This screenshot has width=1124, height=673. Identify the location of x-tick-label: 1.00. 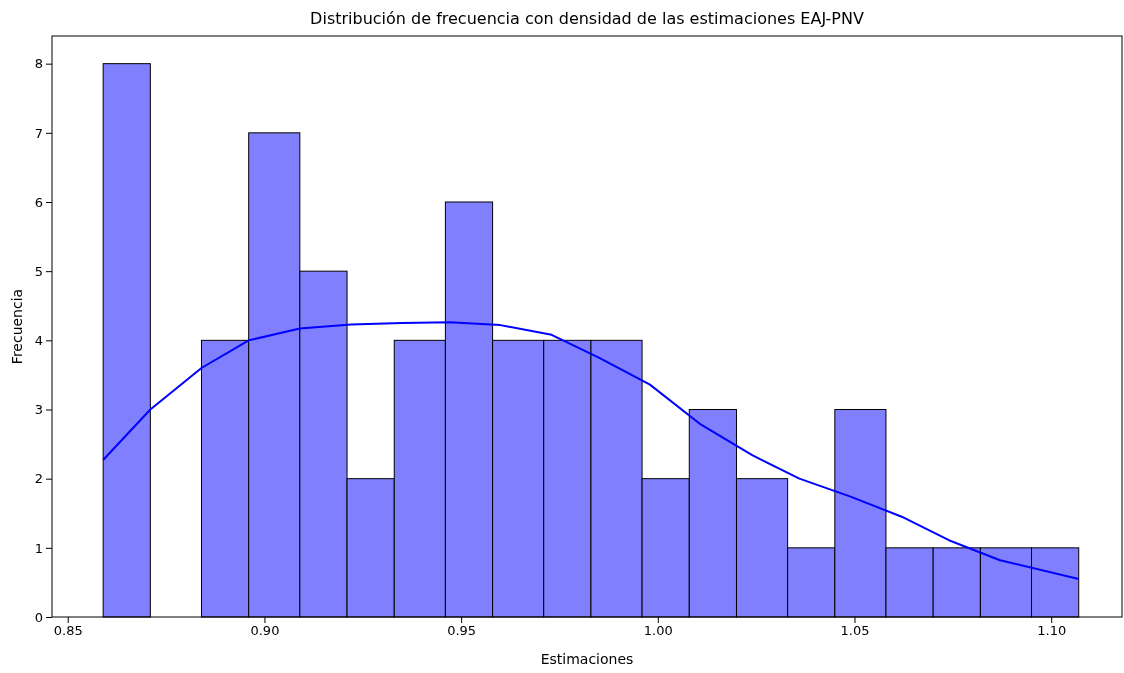
(658, 631).